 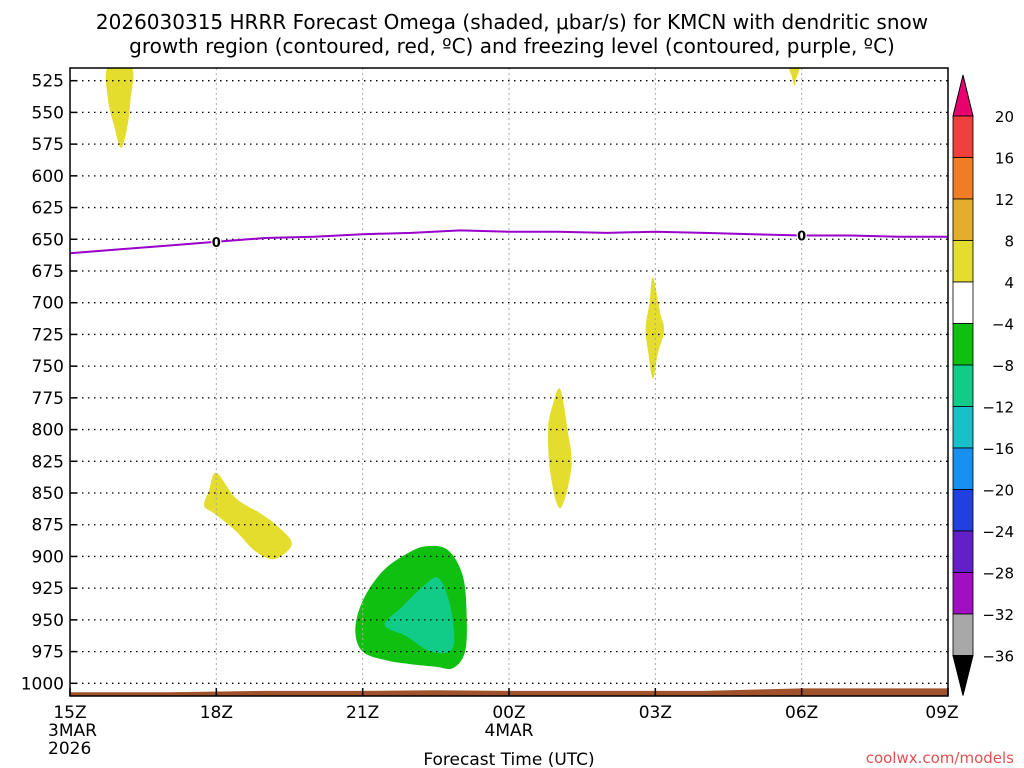 I want to click on colorbar-top-arrow, so click(x=963, y=95).